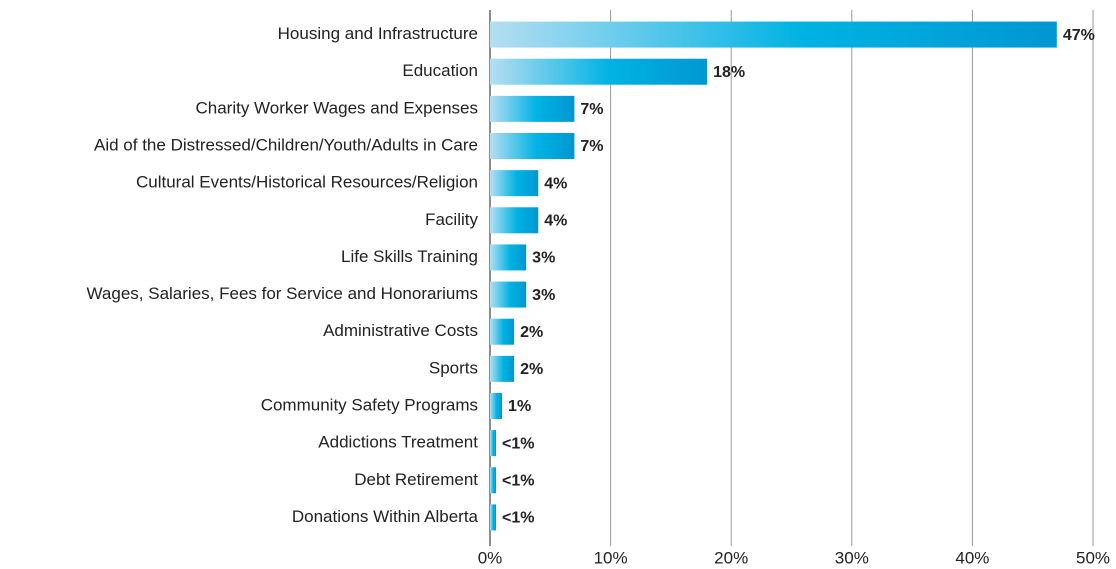 This screenshot has height=569, width=1116. What do you see at coordinates (400, 330) in the screenshot?
I see `y-tick-label: Administrative Costs` at bounding box center [400, 330].